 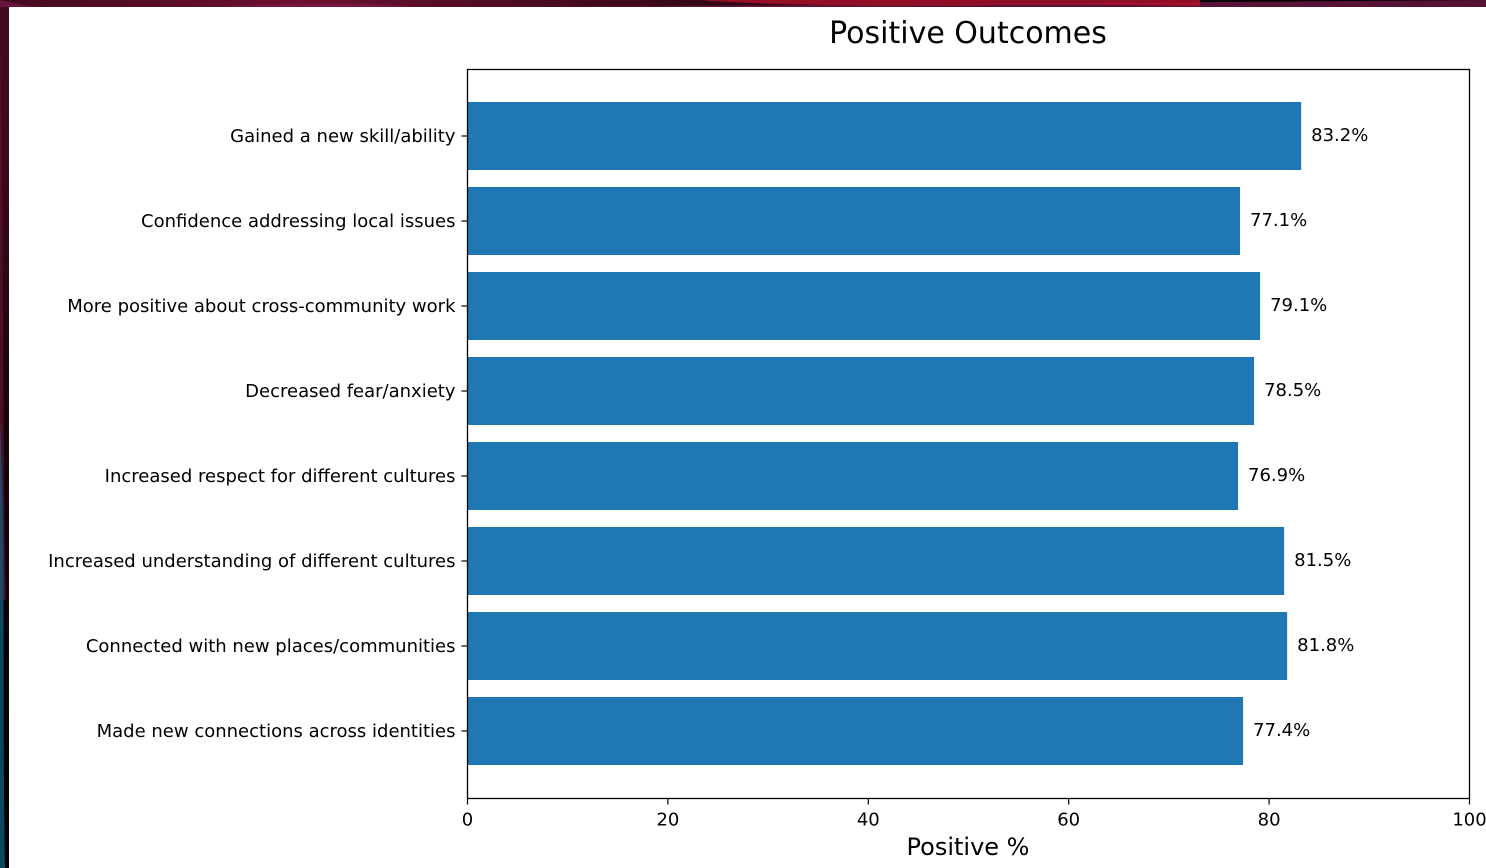 What do you see at coordinates (261, 306) in the screenshot?
I see `y-tick-label: More positive about cross-community work` at bounding box center [261, 306].